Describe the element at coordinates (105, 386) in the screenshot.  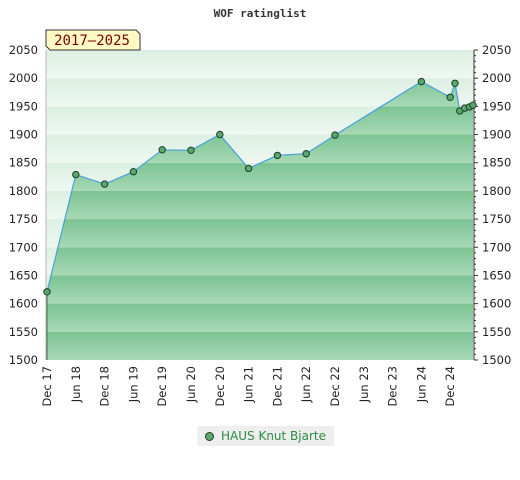
I see `x-tick-label: Dec 18` at that location.